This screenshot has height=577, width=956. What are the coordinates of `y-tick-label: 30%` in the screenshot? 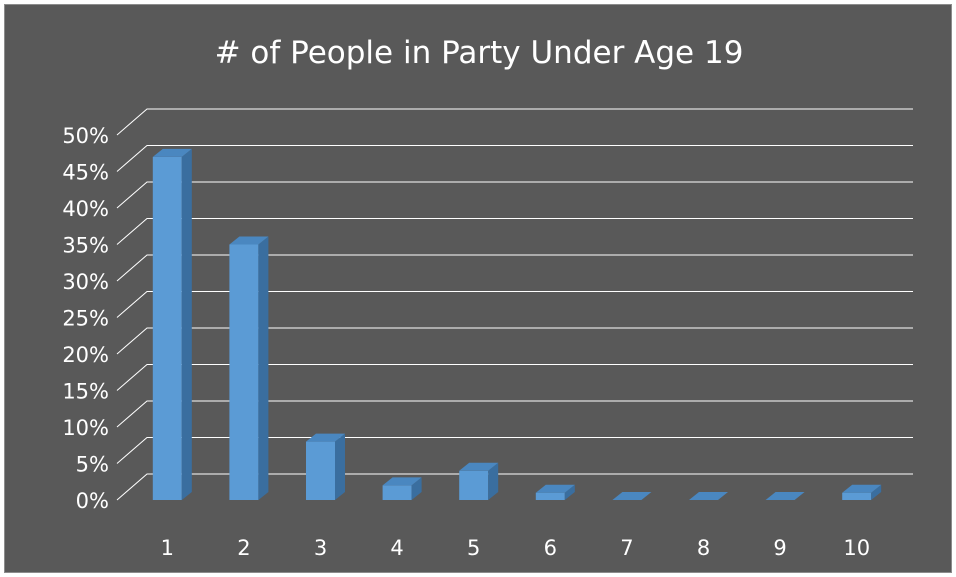 It's located at (85, 282).